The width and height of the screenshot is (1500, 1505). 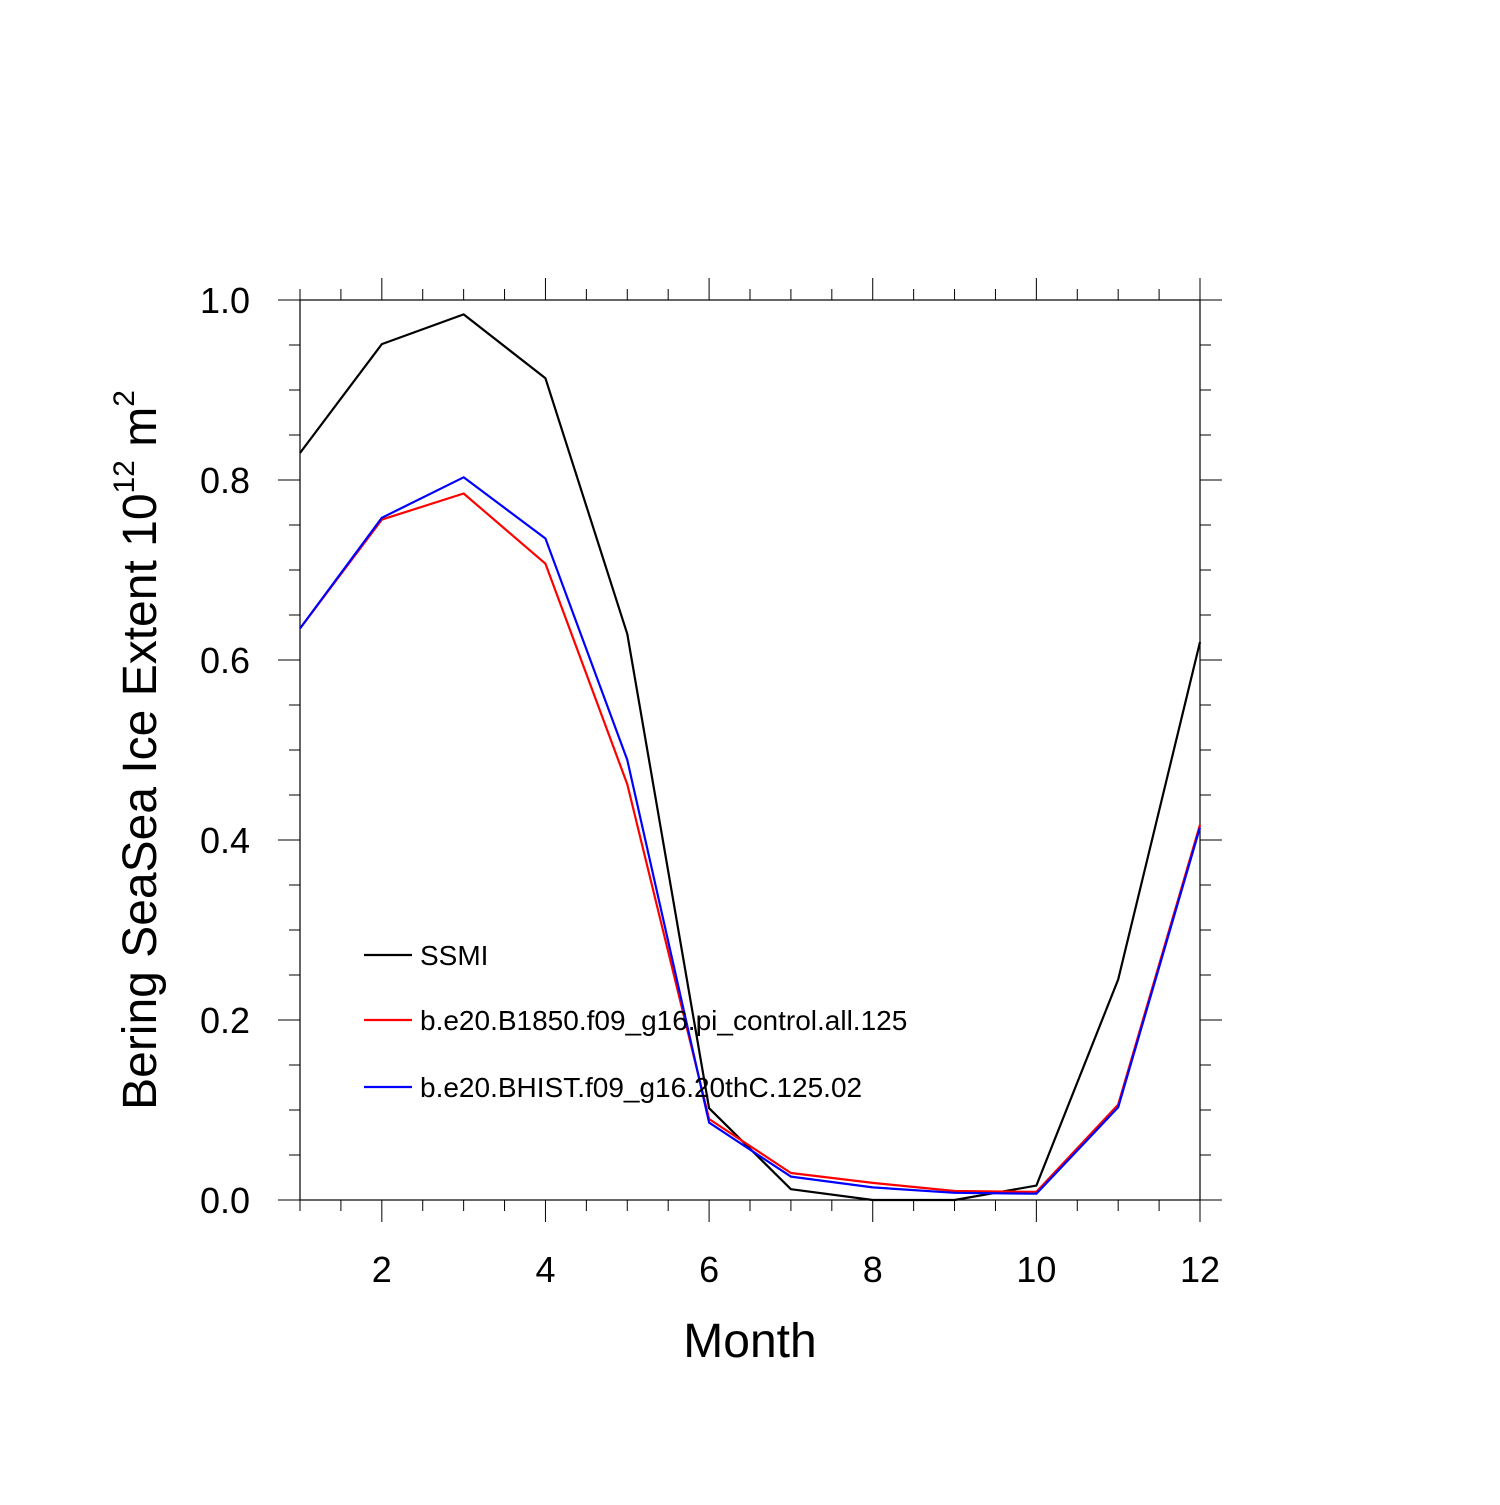 What do you see at coordinates (709, 1269) in the screenshot?
I see `x-tick-label: 6` at bounding box center [709, 1269].